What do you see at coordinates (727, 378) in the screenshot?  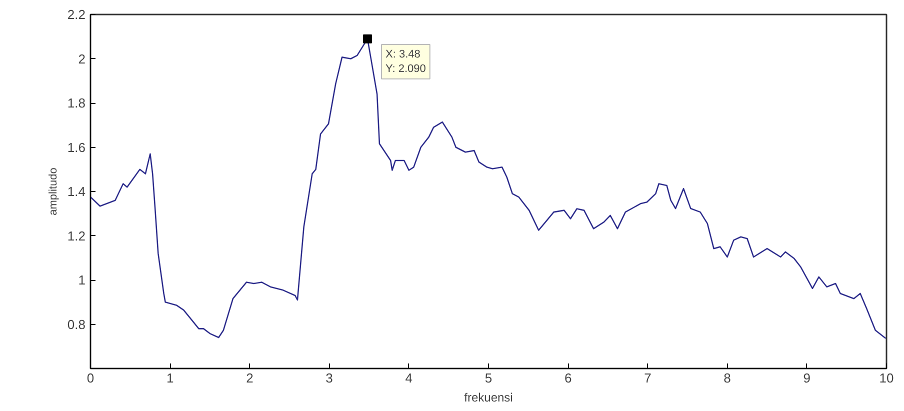 I see `x-tick-label: 8` at bounding box center [727, 378].